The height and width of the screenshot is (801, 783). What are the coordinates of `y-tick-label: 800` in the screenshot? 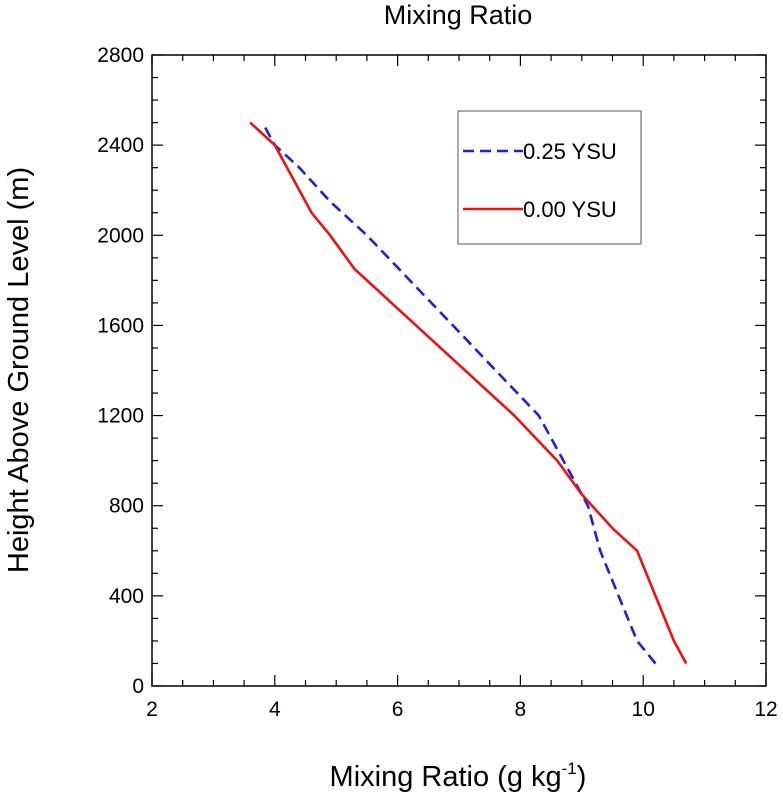 It's located at (126, 506).